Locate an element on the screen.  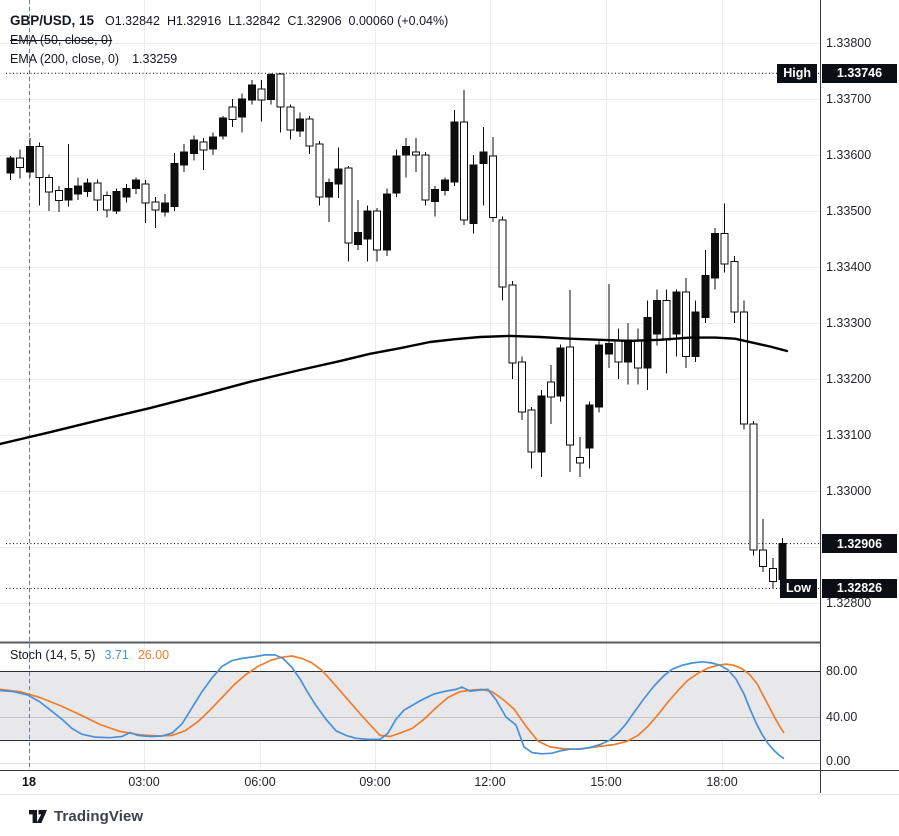
symbol-title: GBP/USD, 15 is located at coordinates (52, 20).